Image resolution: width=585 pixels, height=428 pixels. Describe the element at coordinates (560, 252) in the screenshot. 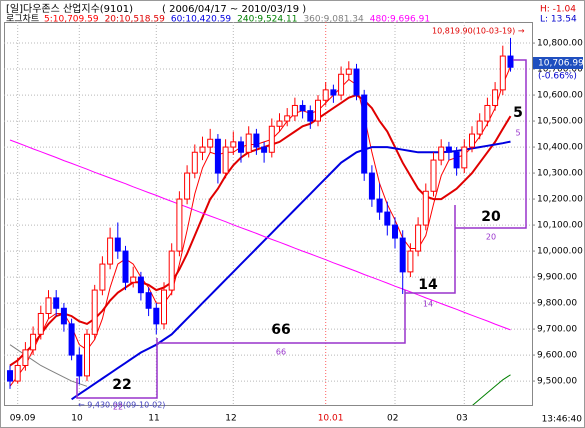

I see `y-tick-label: 10,000.00` at that location.